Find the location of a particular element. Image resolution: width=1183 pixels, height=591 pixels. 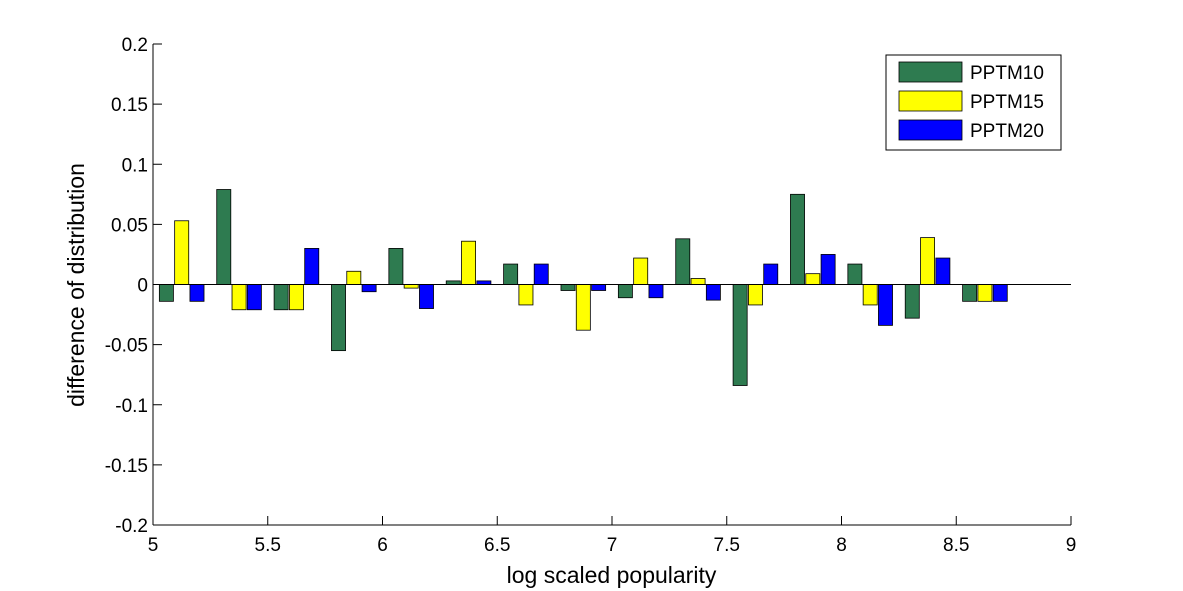

x-tick-label: 6 is located at coordinates (382, 545).